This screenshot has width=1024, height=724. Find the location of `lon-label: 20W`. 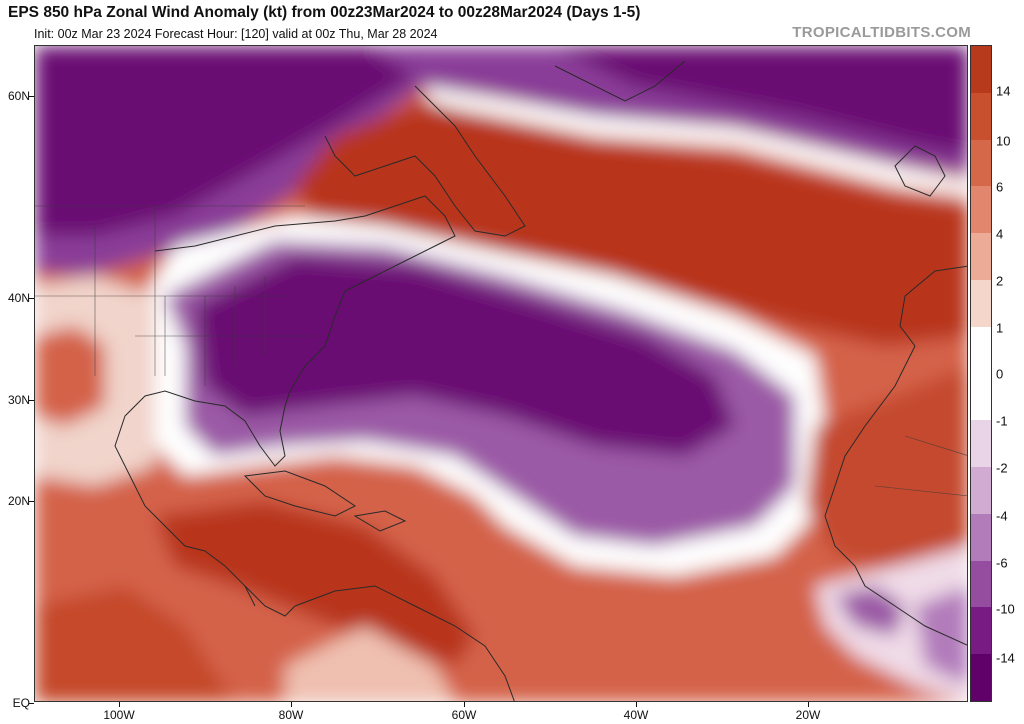

lon-label: 20W is located at coordinates (808, 715).